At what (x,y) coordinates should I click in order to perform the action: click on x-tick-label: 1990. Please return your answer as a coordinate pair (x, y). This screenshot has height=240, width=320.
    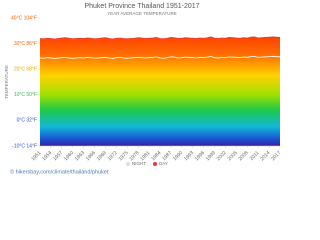
    Looking at the image, I should click on (178, 156).